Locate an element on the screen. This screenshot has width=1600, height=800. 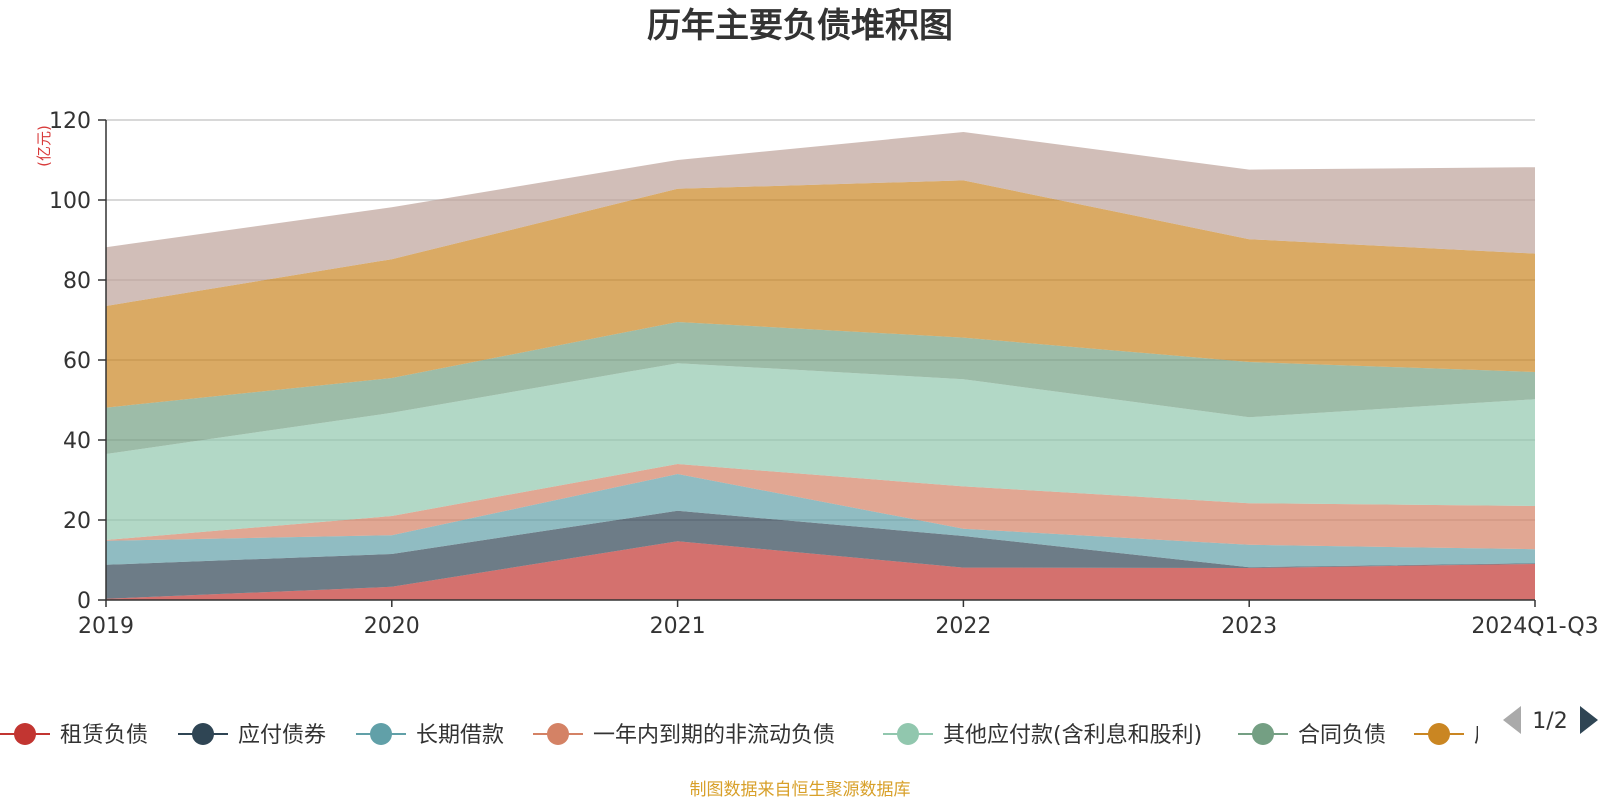
legend-item: 其他应付款(含利息和股利) is located at coordinates (1042, 735).